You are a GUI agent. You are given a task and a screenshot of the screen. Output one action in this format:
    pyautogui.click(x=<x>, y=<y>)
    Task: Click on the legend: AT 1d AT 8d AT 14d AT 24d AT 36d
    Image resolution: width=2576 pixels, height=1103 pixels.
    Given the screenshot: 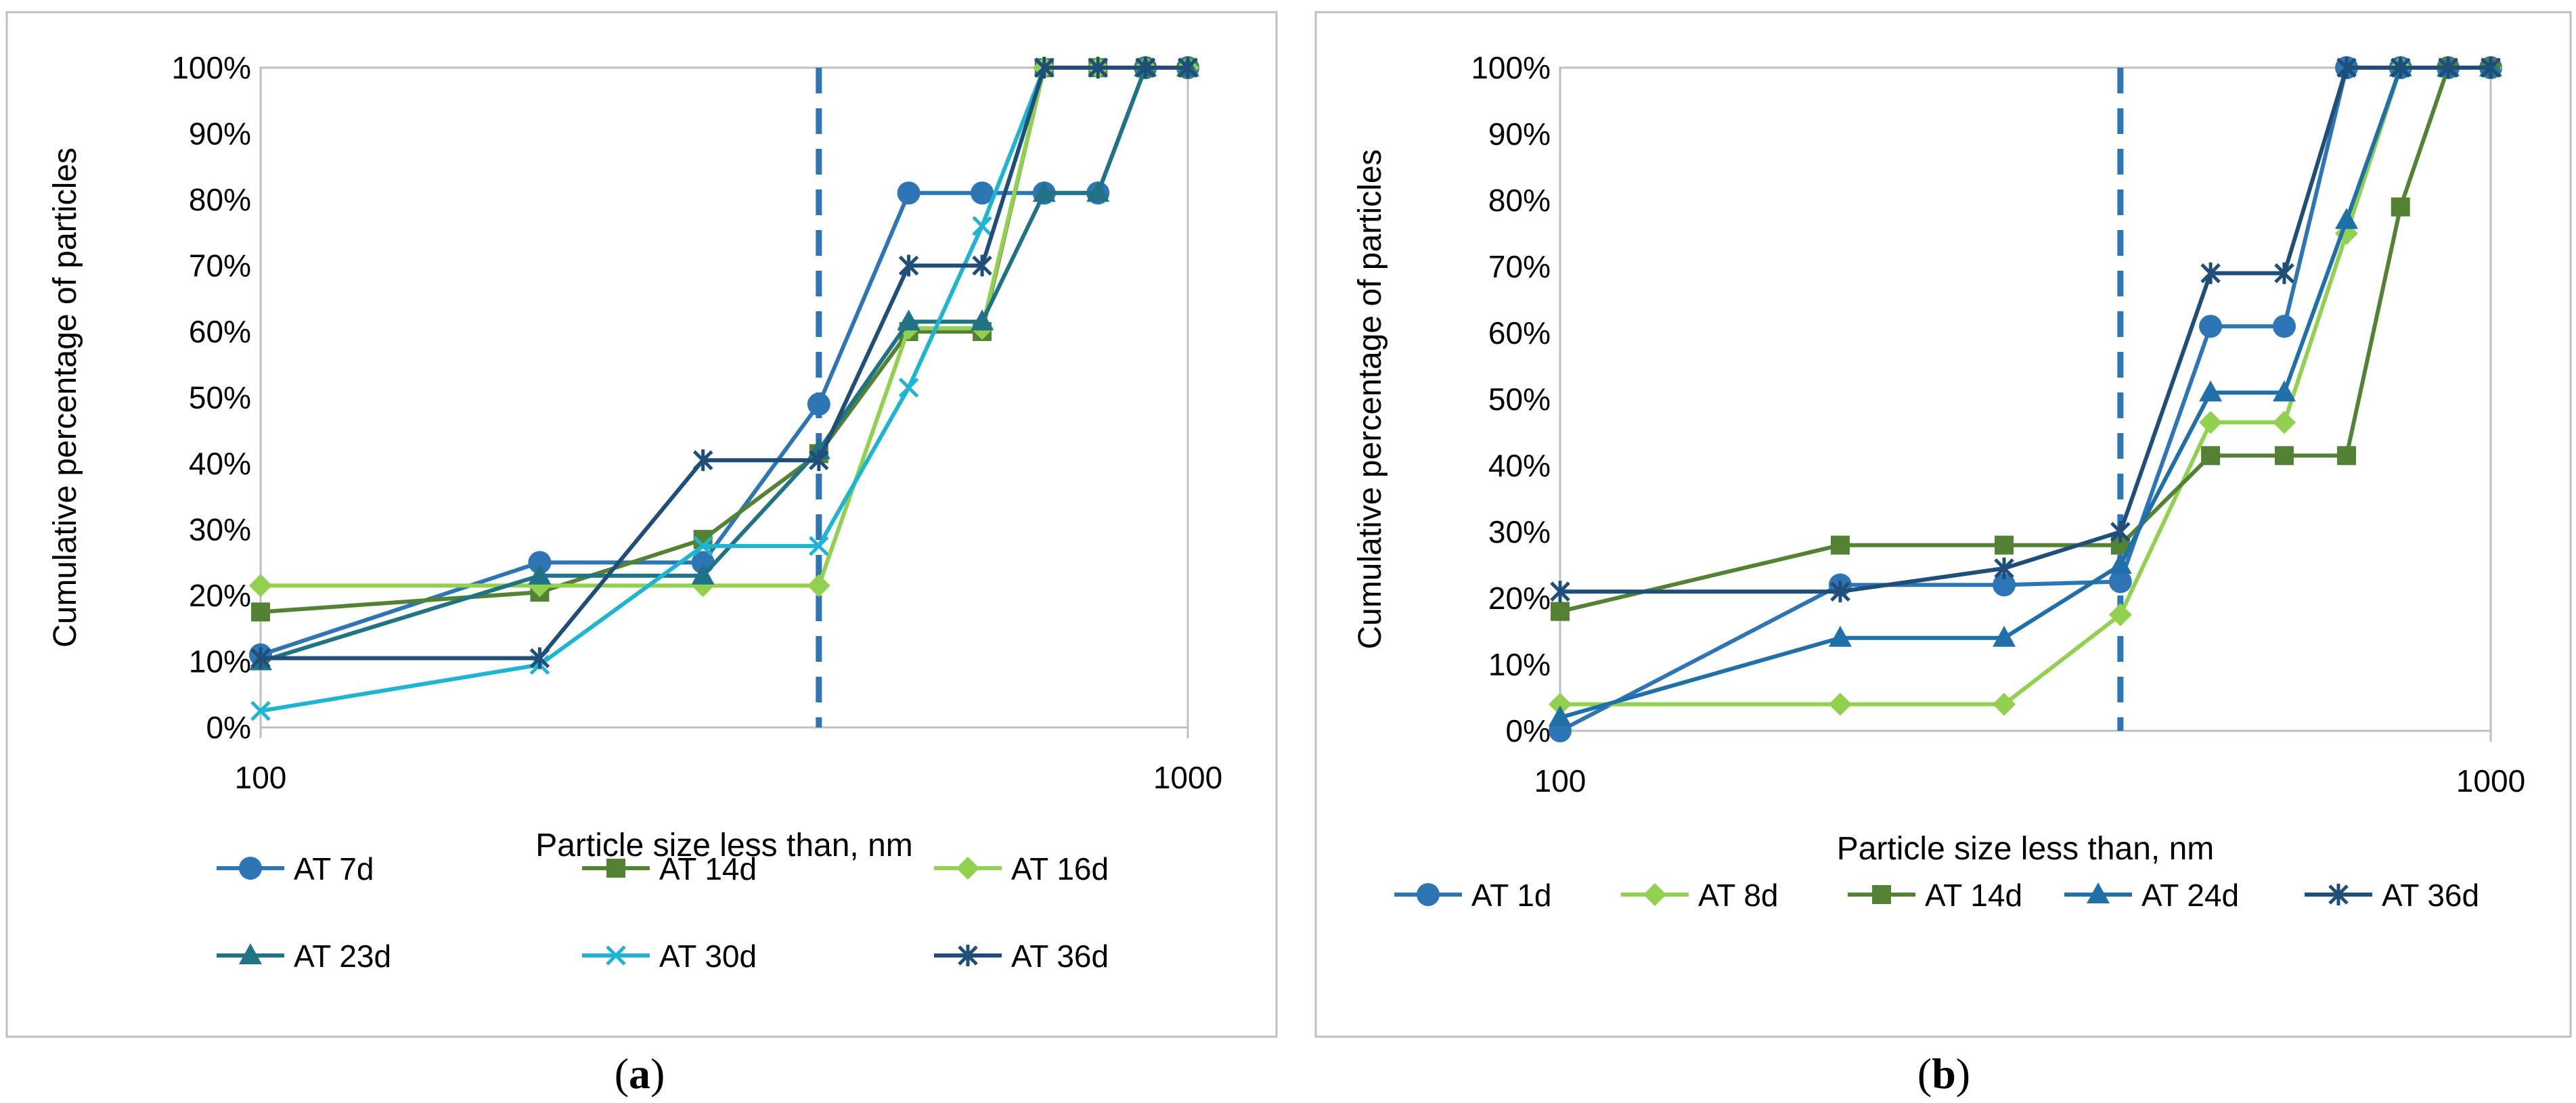 What is the action you would take?
    pyautogui.click(x=1936, y=895)
    